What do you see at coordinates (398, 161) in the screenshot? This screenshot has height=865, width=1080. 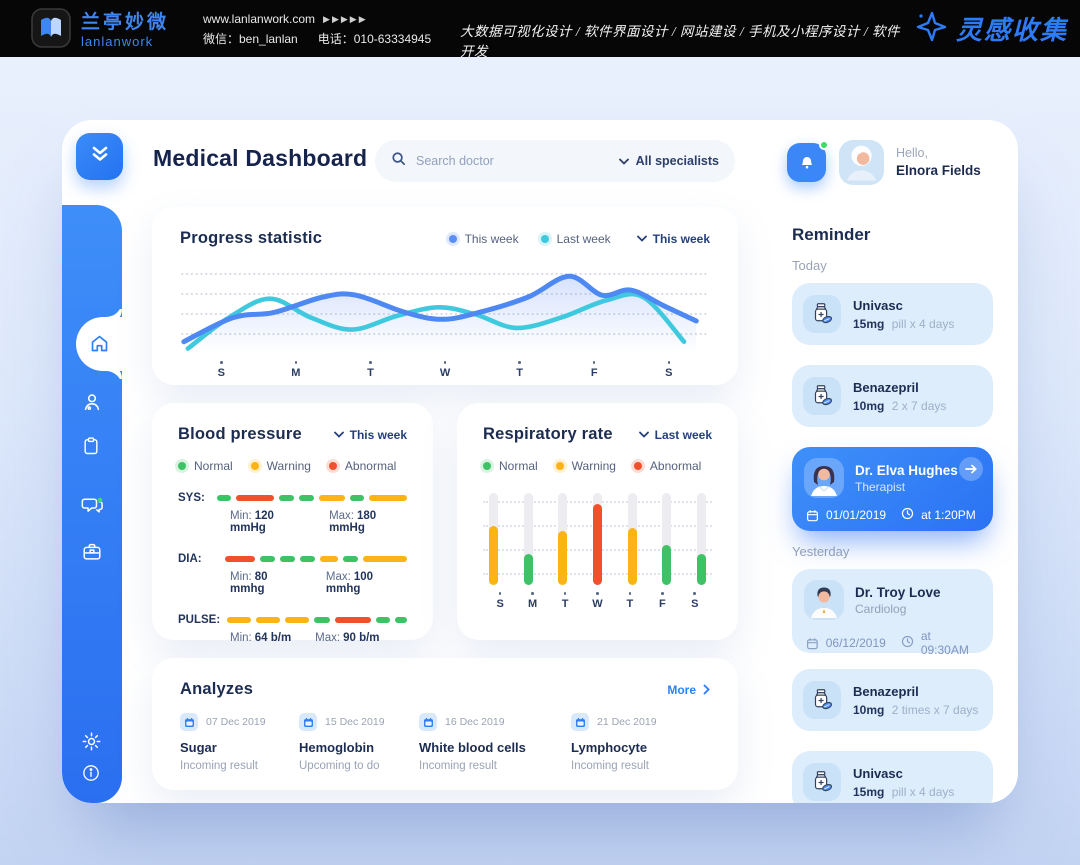 I see `search-icon` at bounding box center [398, 161].